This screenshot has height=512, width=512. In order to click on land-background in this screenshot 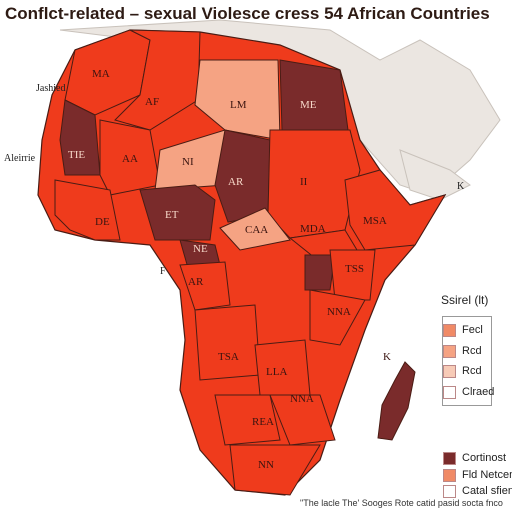, I will do `click(435, 175)`.